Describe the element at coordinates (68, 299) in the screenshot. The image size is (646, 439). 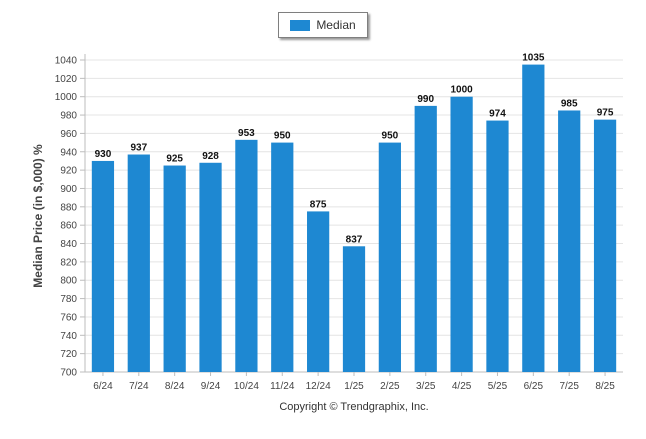
I see `y-tick-label: 780` at that location.